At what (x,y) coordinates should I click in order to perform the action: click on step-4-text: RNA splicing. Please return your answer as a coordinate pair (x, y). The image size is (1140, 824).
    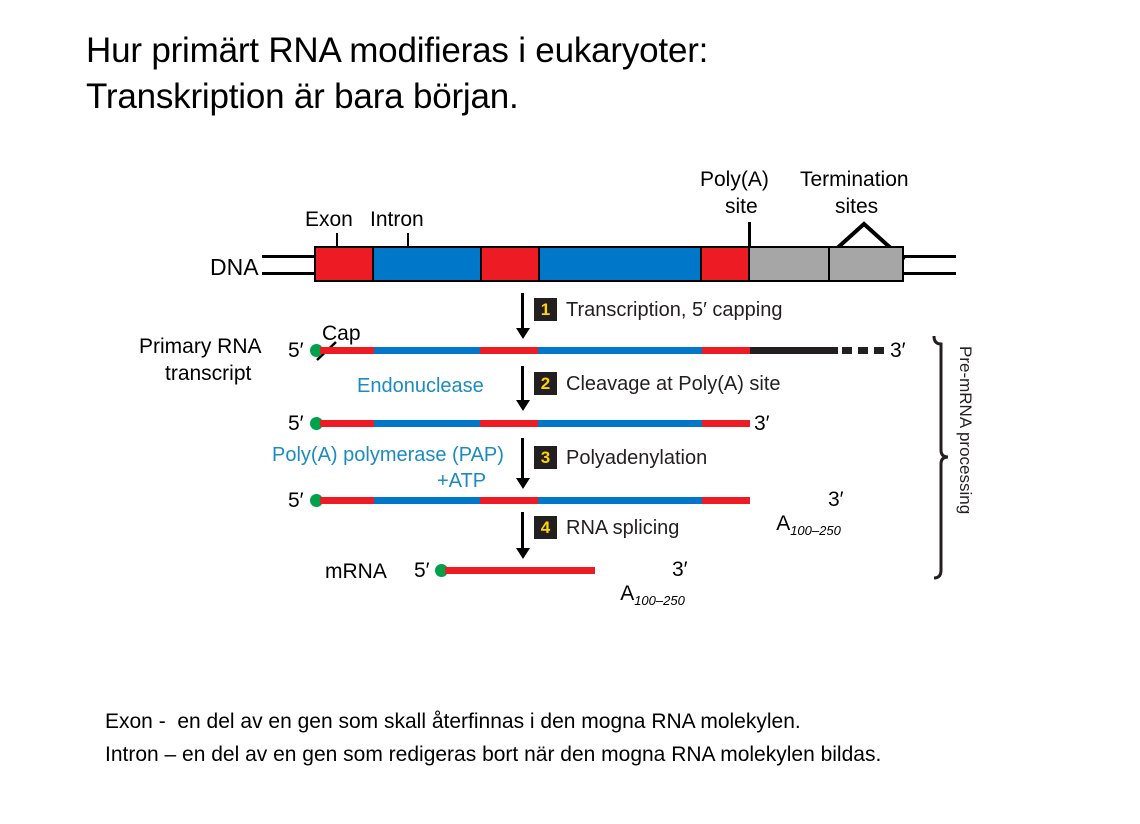
    Looking at the image, I should click on (623, 528).